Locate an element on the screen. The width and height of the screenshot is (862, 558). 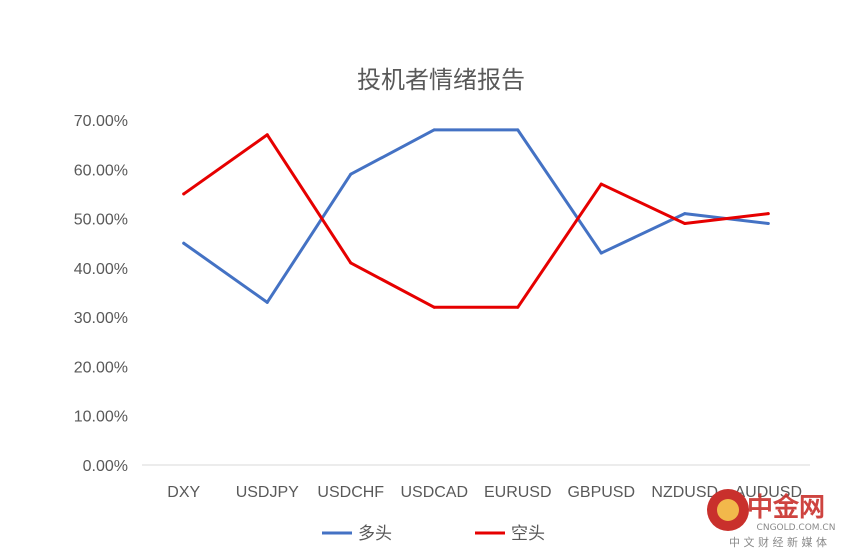
chart-title: 投机者情绪报告 is located at coordinates (441, 80).